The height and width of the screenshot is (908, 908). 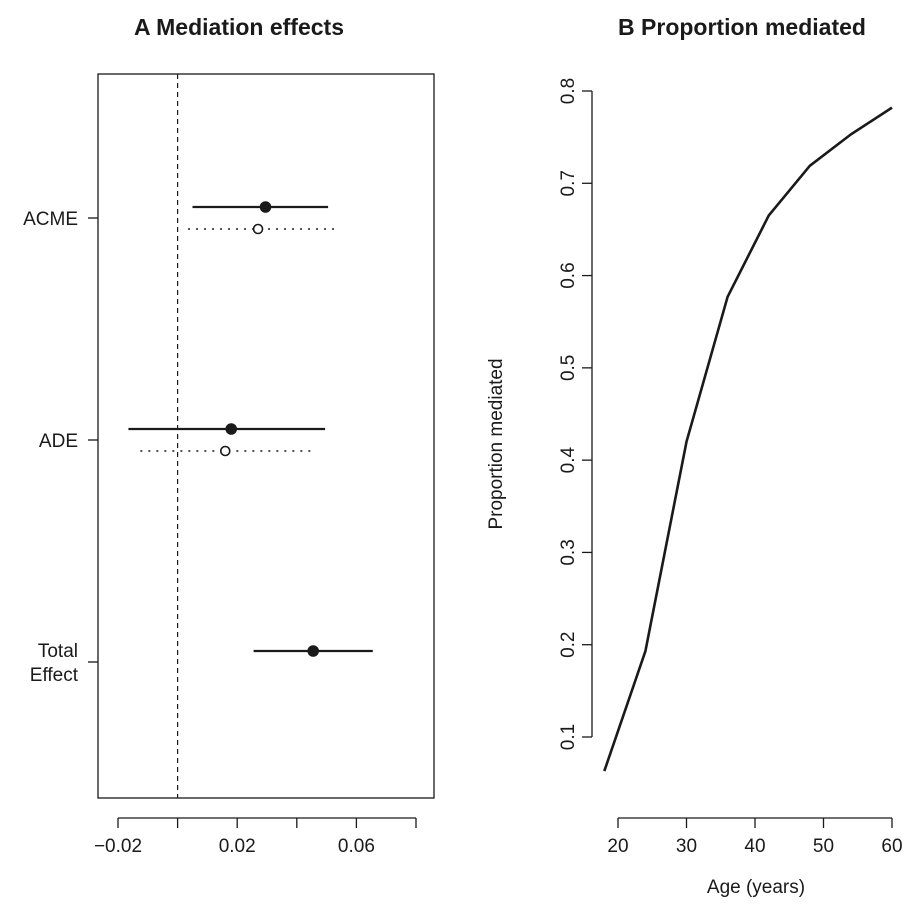 What do you see at coordinates (239, 27) in the screenshot?
I see `panel-a-title: A Mediation effects` at bounding box center [239, 27].